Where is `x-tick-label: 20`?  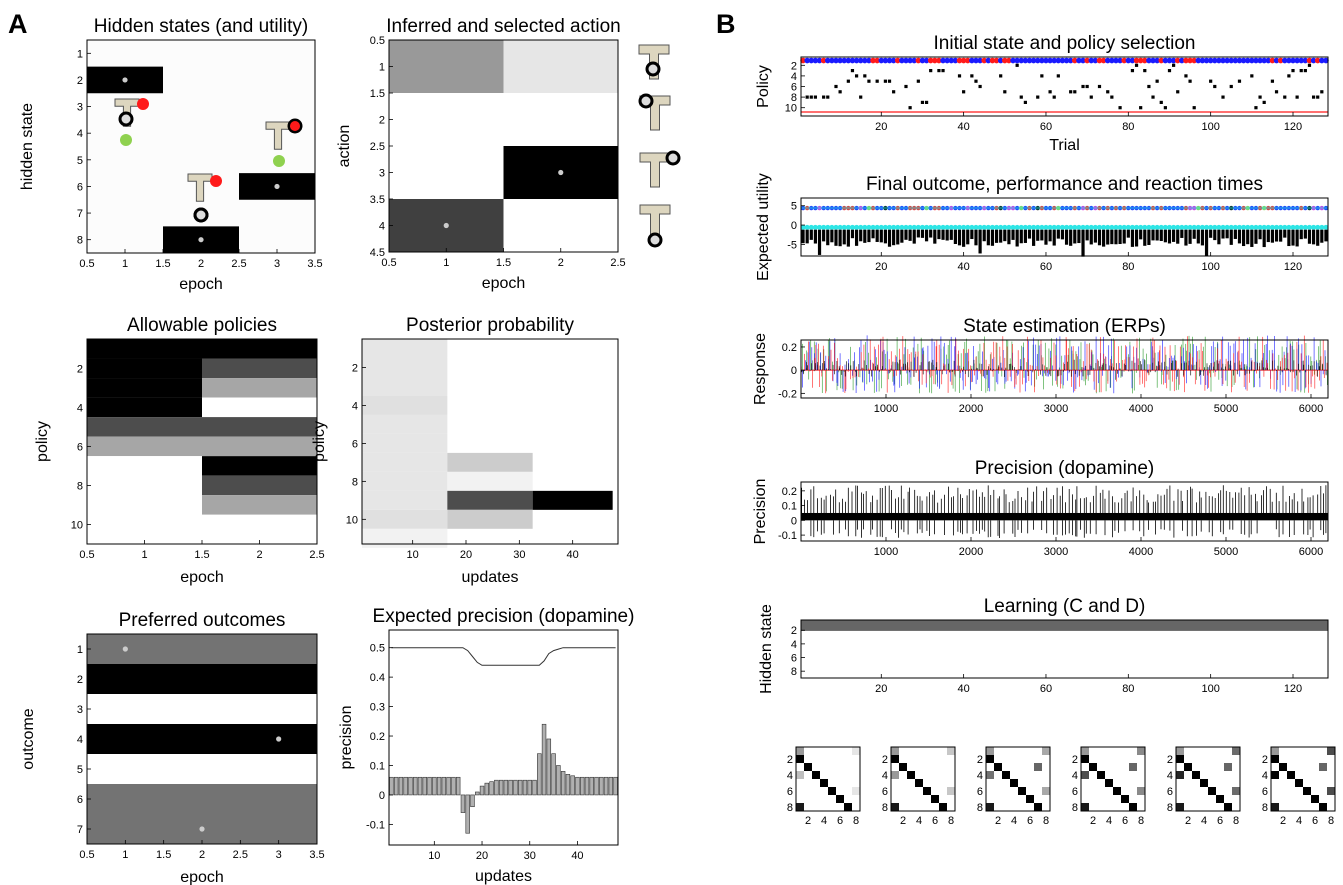 x-tick-label: 20 is located at coordinates (881, 127).